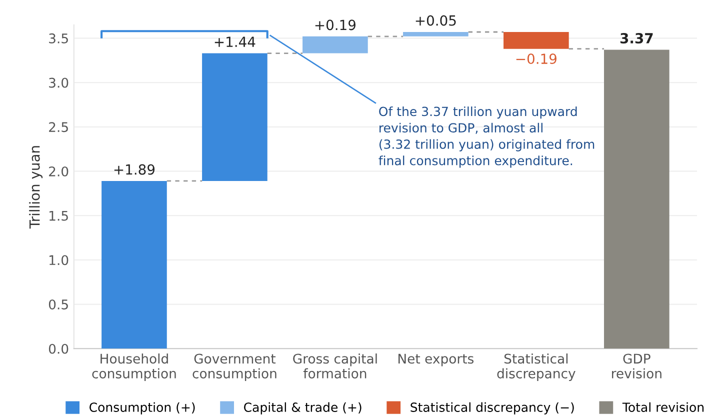  What do you see at coordinates (536, 59) in the screenshot?
I see `data-label: −0.19` at bounding box center [536, 59].